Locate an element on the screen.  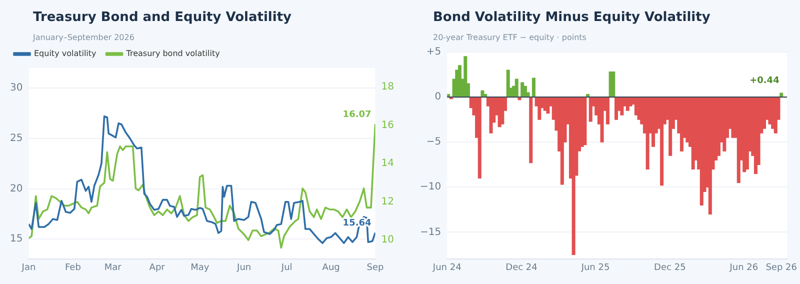
x-tick-label: Aug is located at coordinates (331, 267).